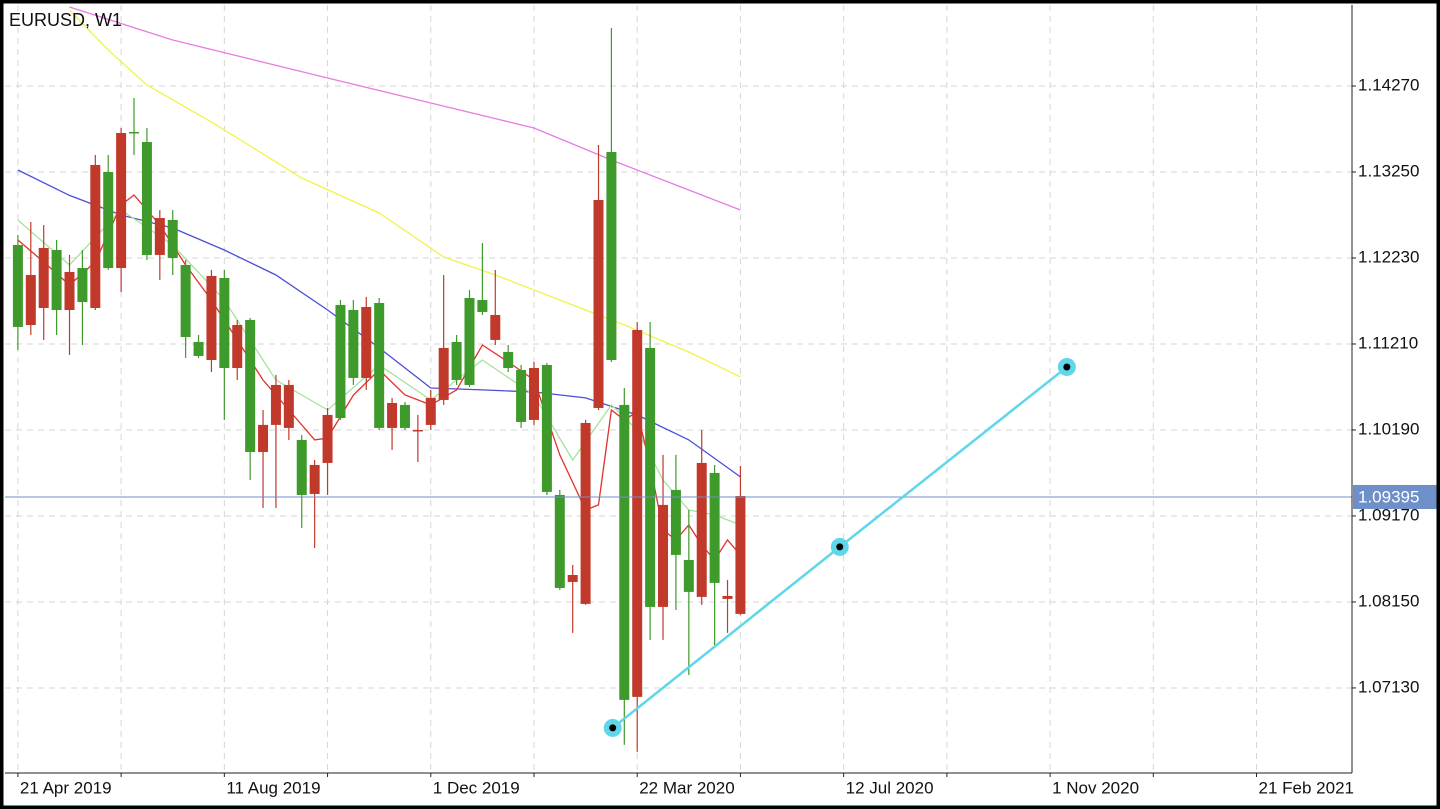 The image size is (1440, 809). Describe the element at coordinates (405, 108) in the screenshot. I see `moving-average` at that location.